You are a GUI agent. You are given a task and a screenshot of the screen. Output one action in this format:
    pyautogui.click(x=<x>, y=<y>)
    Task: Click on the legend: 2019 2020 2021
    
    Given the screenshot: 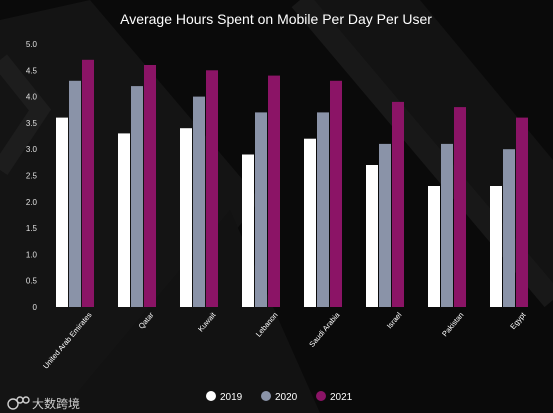 What is the action you would take?
    pyautogui.click(x=279, y=397)
    